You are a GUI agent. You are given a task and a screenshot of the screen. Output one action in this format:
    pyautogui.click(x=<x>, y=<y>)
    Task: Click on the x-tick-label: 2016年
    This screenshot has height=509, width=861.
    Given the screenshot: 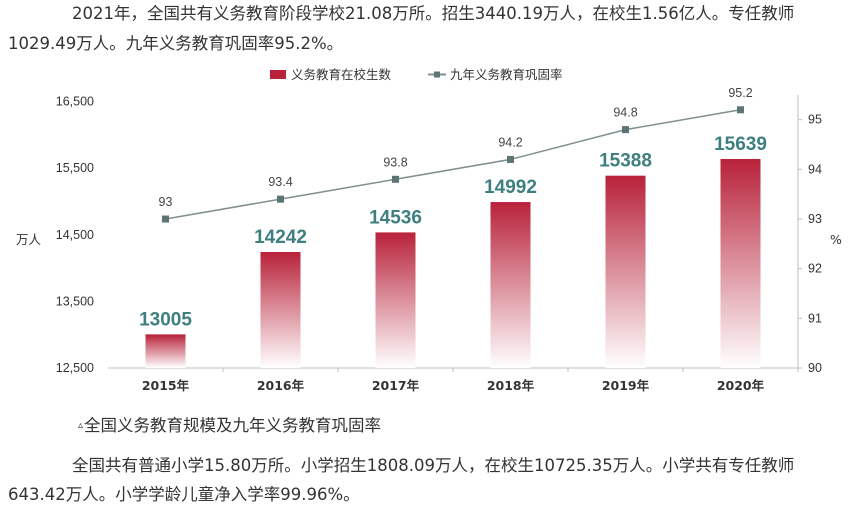 What is the action you would take?
    pyautogui.click(x=281, y=385)
    